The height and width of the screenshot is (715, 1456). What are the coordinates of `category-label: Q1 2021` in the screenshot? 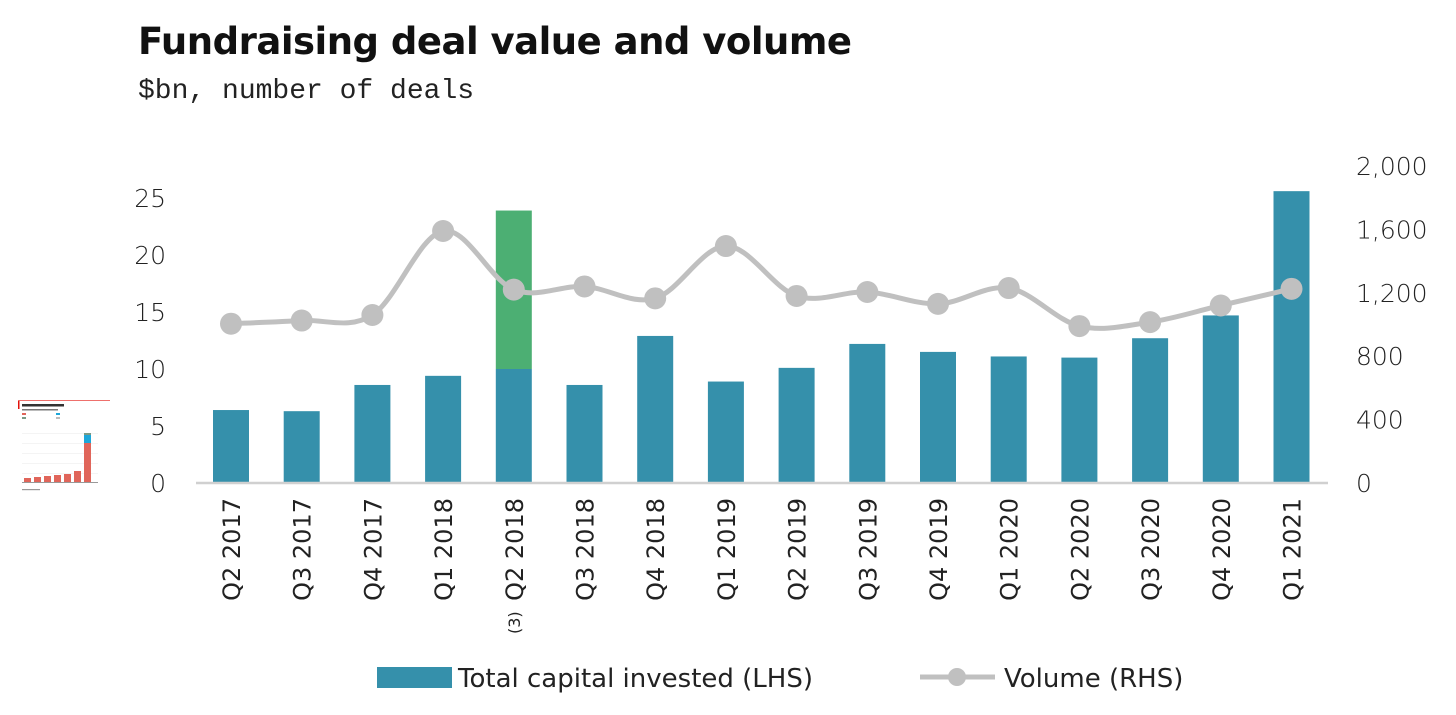 It's located at (1293, 549).